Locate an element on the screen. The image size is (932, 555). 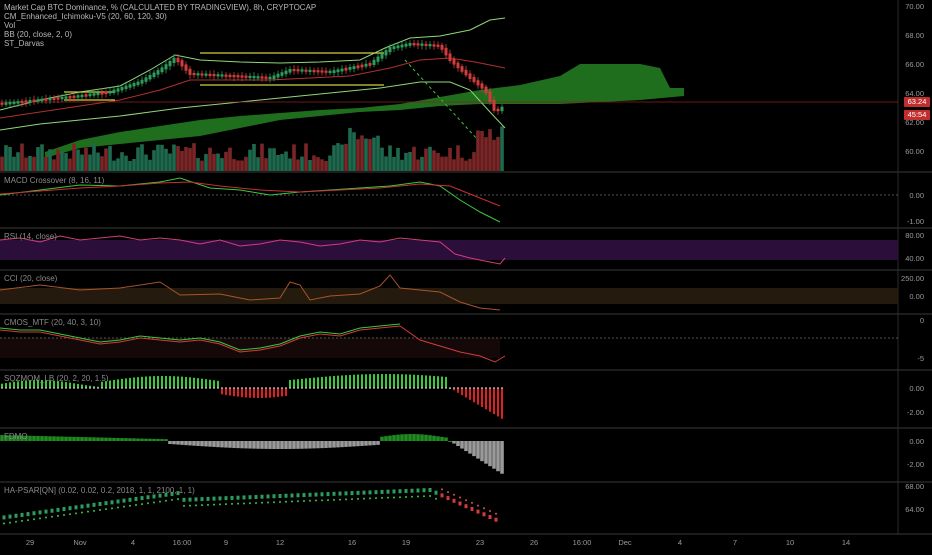
fdmo-histogram is located at coordinates (252, 454).